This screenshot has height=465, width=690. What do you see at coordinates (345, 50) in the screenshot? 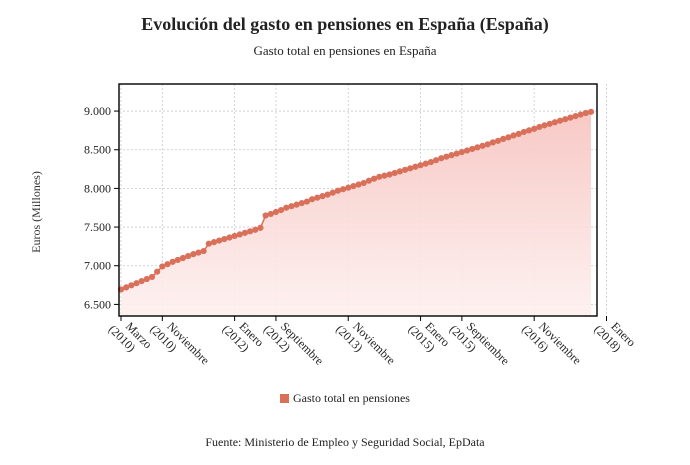
I see `chart-subtitle: Gasto total en pensiones en España` at bounding box center [345, 50].